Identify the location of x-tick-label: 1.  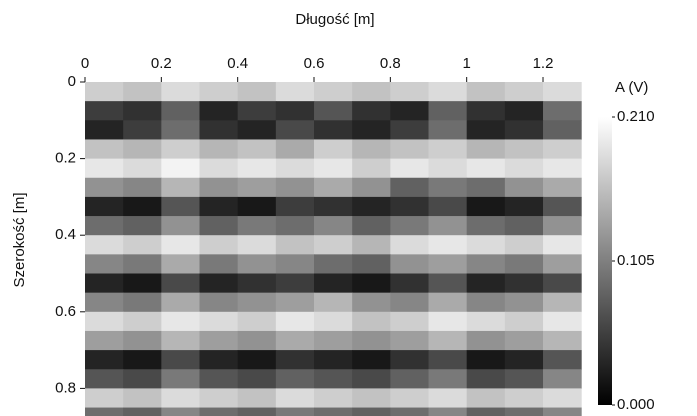
(467, 63).